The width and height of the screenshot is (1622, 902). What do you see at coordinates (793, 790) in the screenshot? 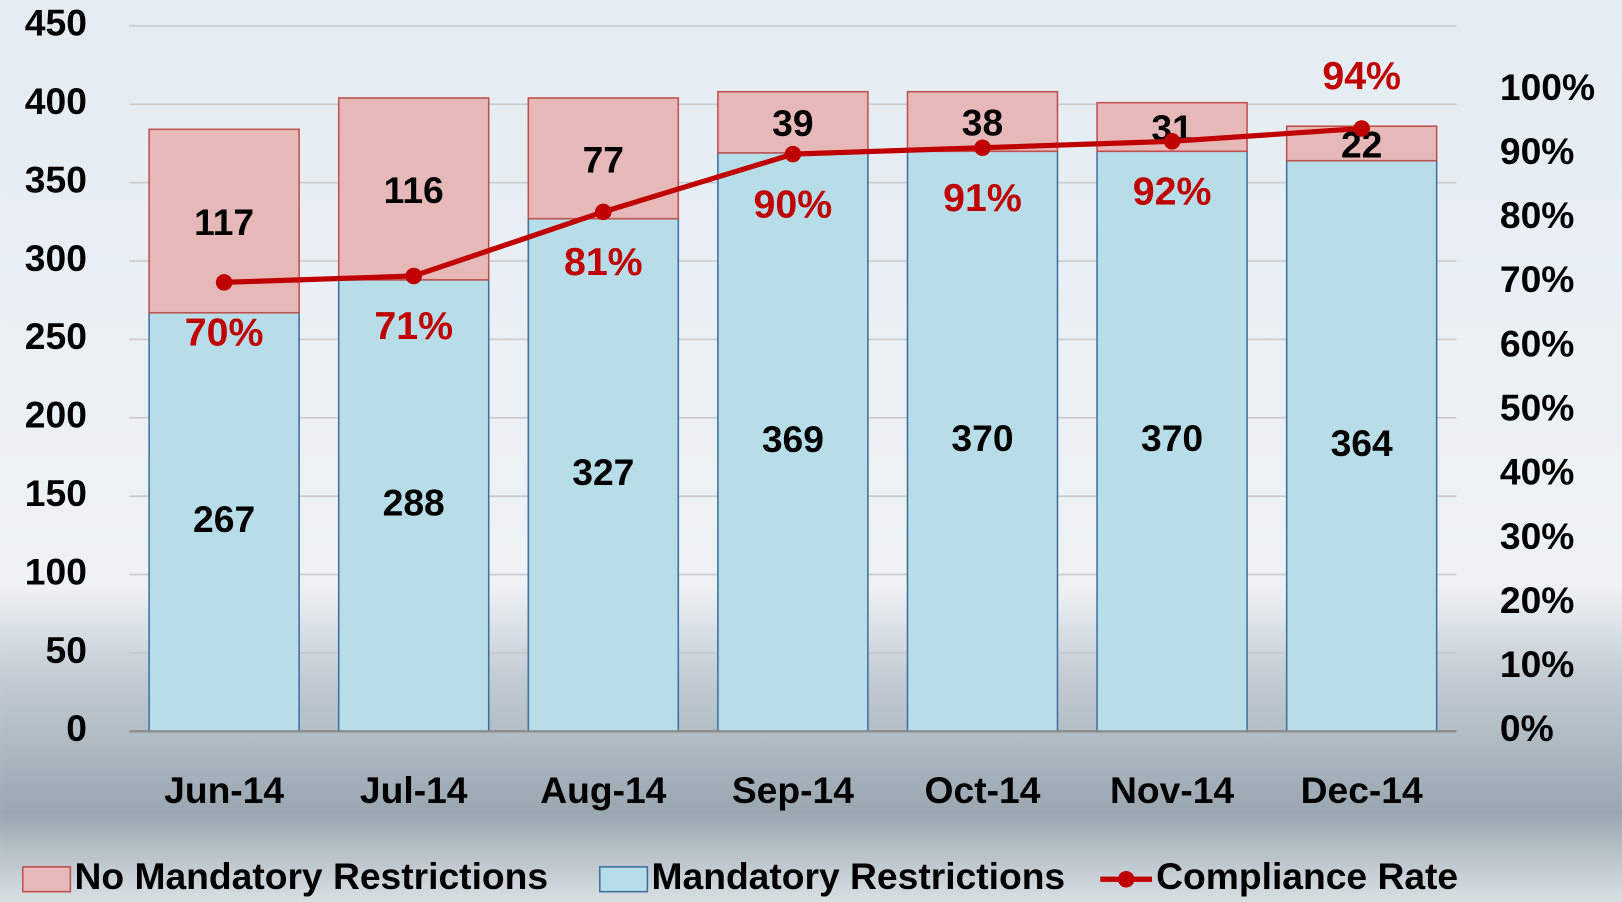
I see `x-tick-label: Sep-14` at bounding box center [793, 790].